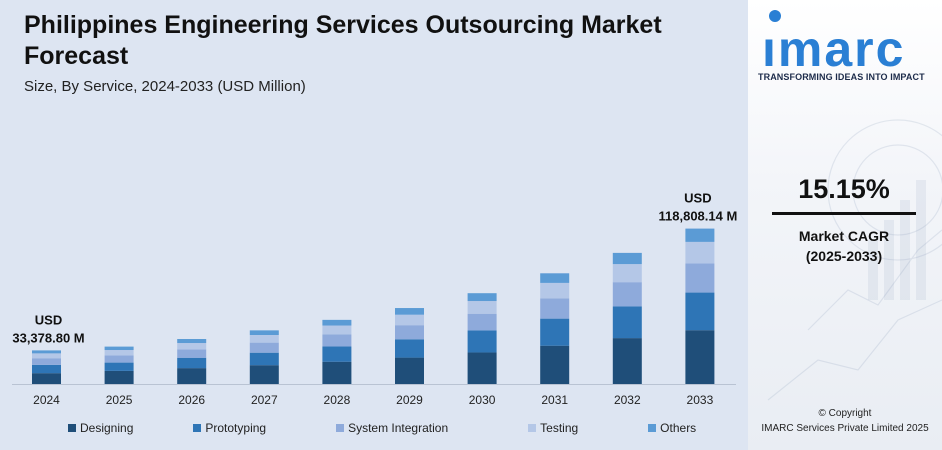 The height and width of the screenshot is (450, 942). What do you see at coordinates (119, 377) in the screenshot?
I see `bar-designing-2025` at bounding box center [119, 377].